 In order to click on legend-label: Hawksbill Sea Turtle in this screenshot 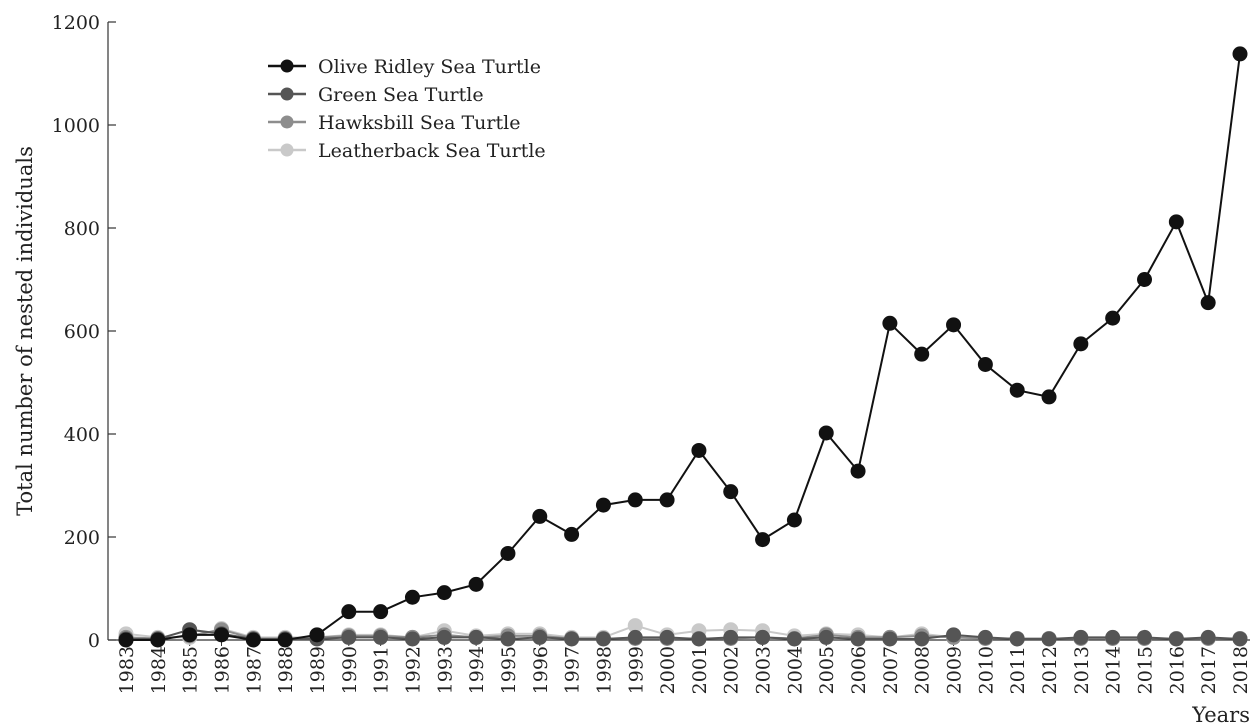, I will do `click(419, 123)`.